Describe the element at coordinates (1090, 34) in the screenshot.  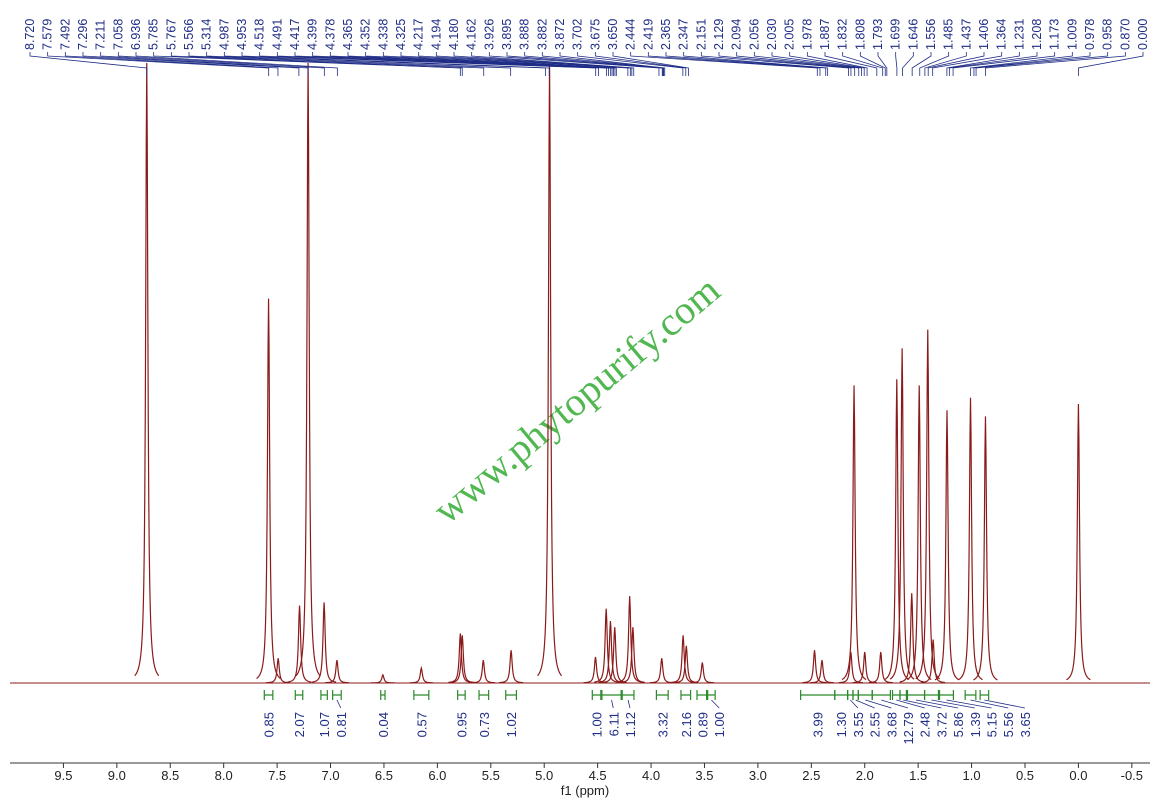
I see `peak-label: 0.978` at that location.